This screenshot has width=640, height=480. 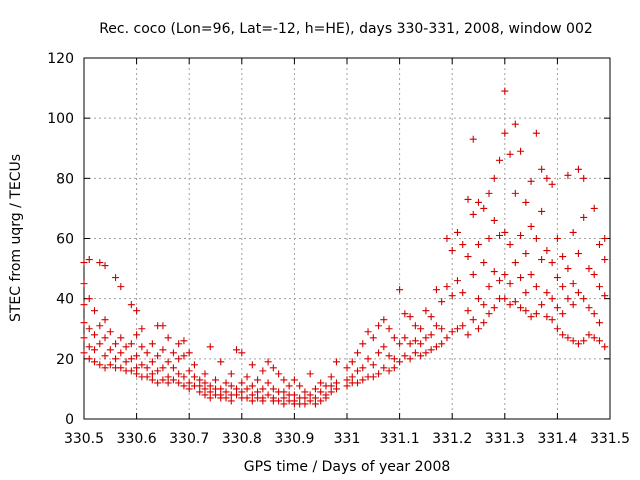 I want to click on x-tick-label: 331.5, so click(x=610, y=439).